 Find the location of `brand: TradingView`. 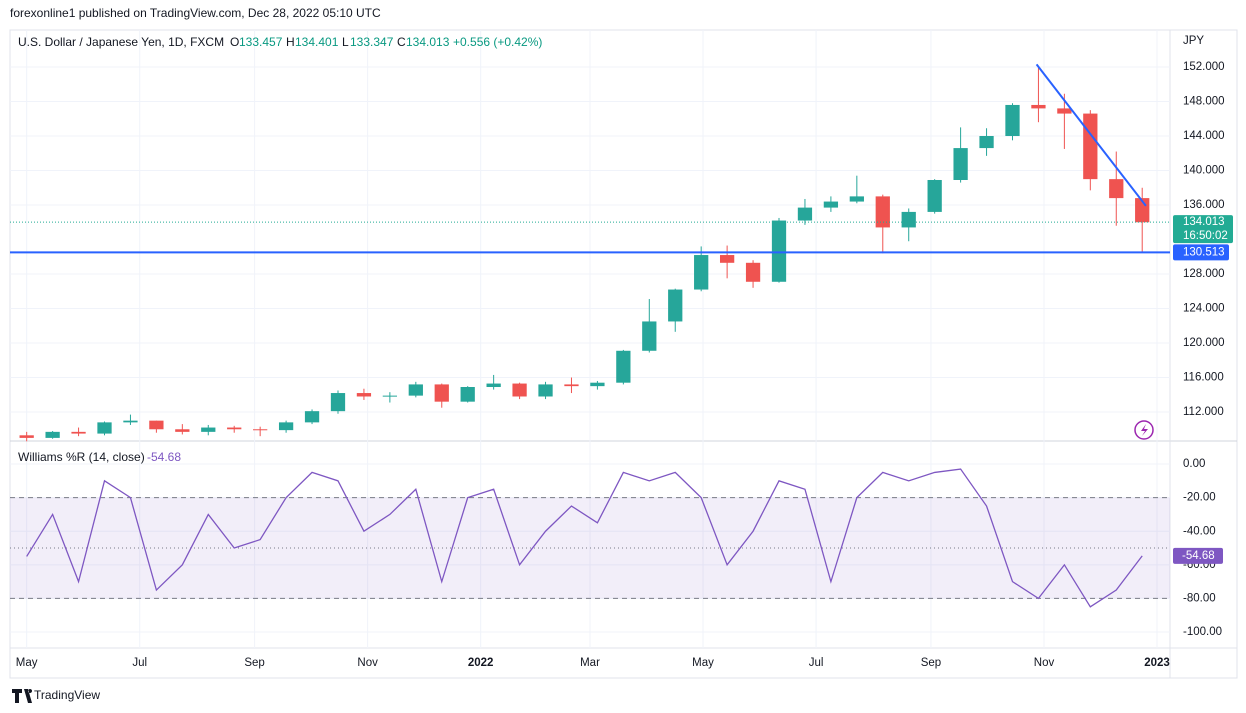

brand: TradingView is located at coordinates (67, 695).